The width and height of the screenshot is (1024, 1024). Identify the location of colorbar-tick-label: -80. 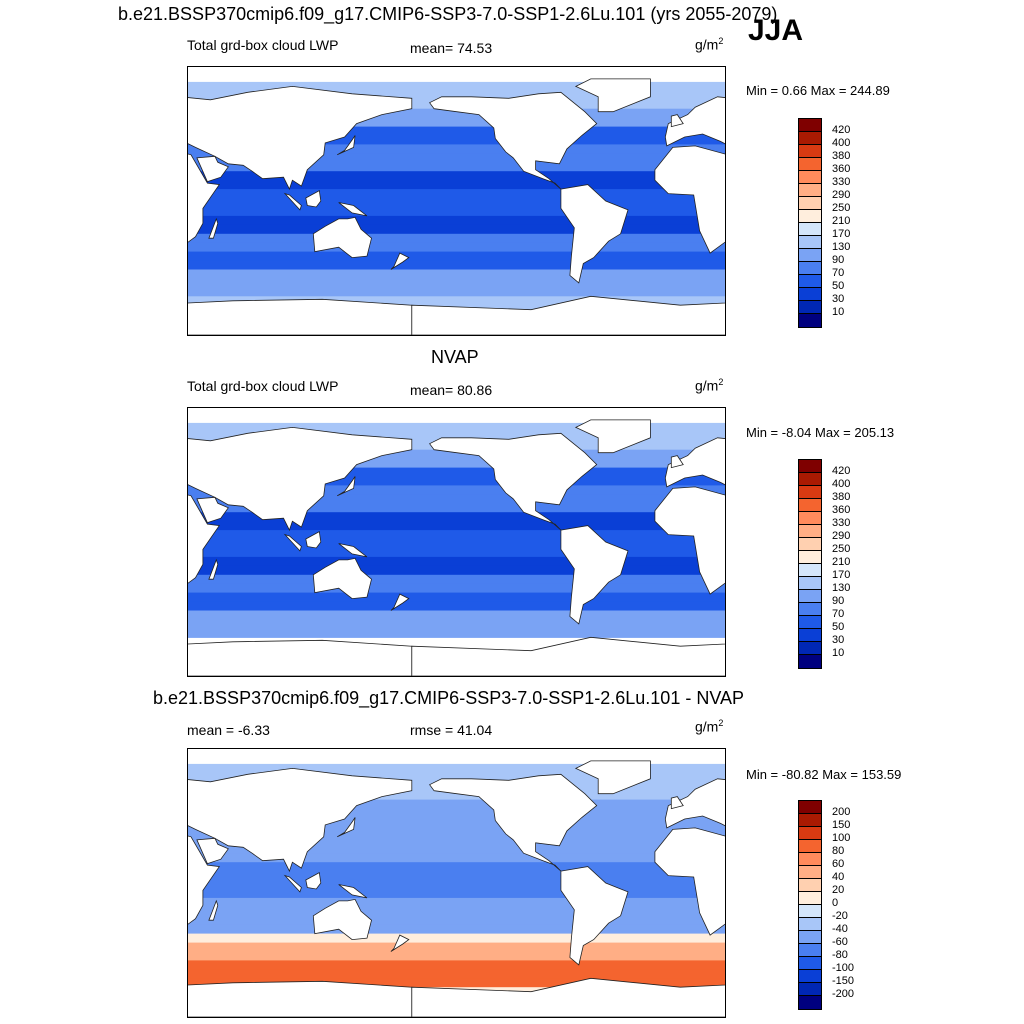
(840, 955).